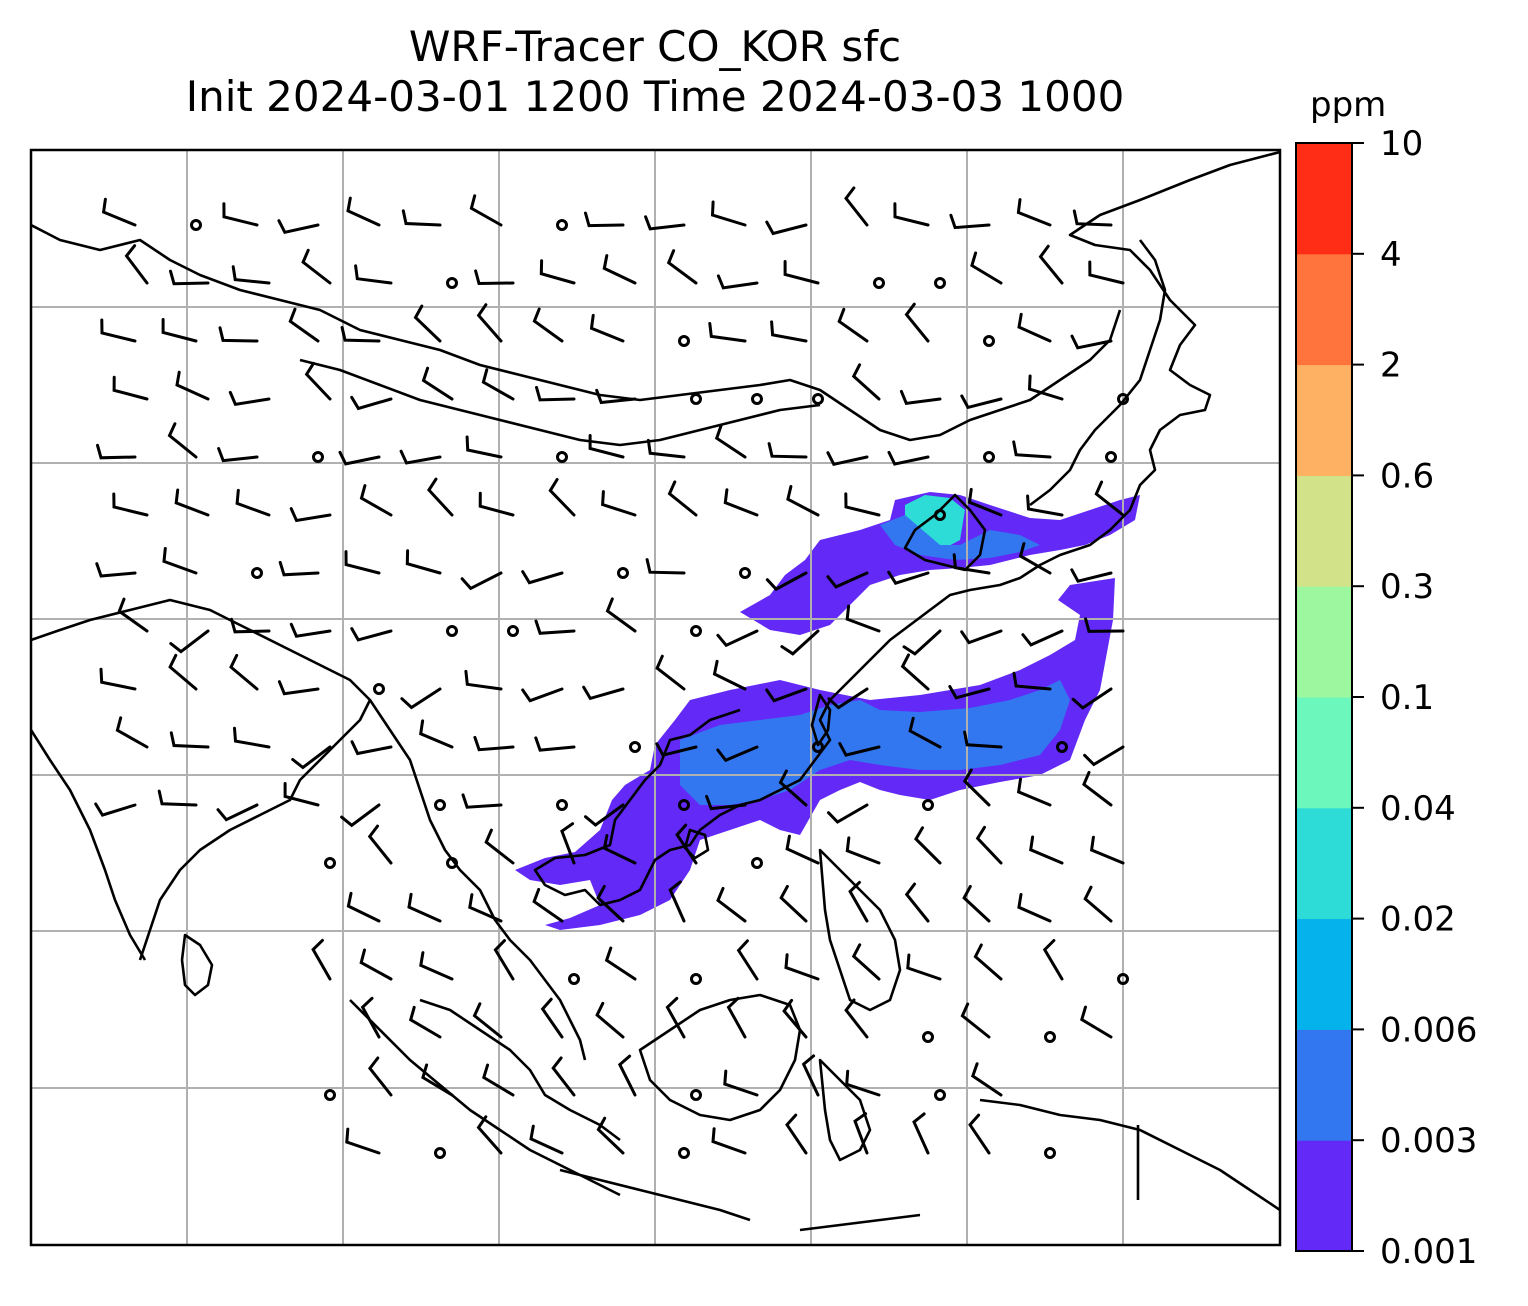 This screenshot has width=1528, height=1306. I want to click on coast-borneo, so click(720, 1057).